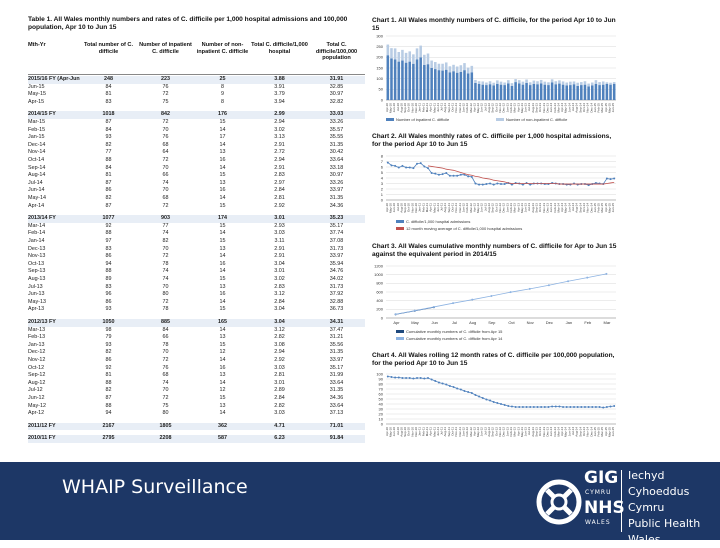 This screenshot has height=548, width=720. I want to click on y-tick-label: 3, so click(382, 183).